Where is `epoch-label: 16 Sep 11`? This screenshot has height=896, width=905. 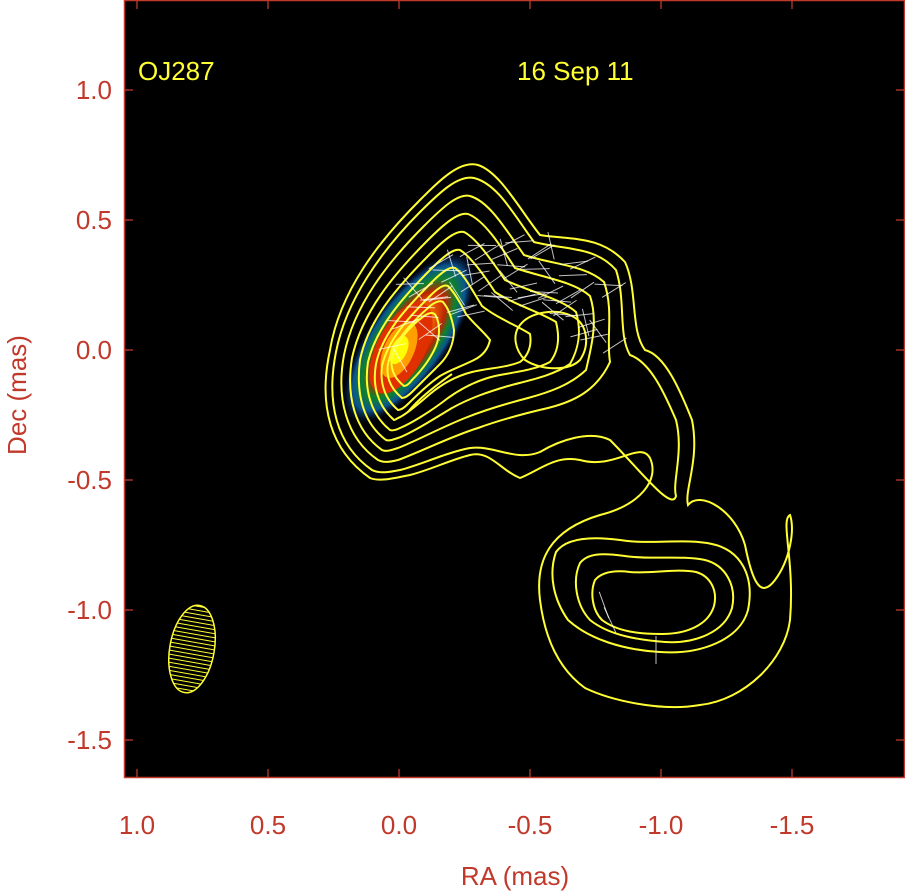 epoch-label: 16 Sep 11 is located at coordinates (575, 71).